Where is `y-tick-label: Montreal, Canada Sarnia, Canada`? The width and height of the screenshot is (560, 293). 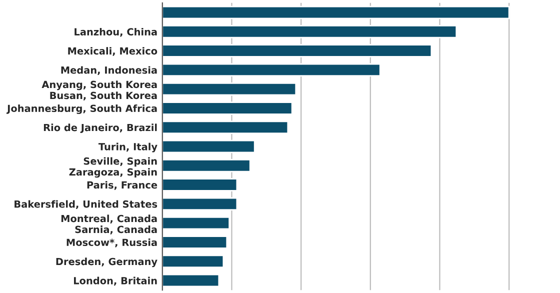 y-tick-label: Montreal, Canada Sarnia, Canada is located at coordinates (109, 224).